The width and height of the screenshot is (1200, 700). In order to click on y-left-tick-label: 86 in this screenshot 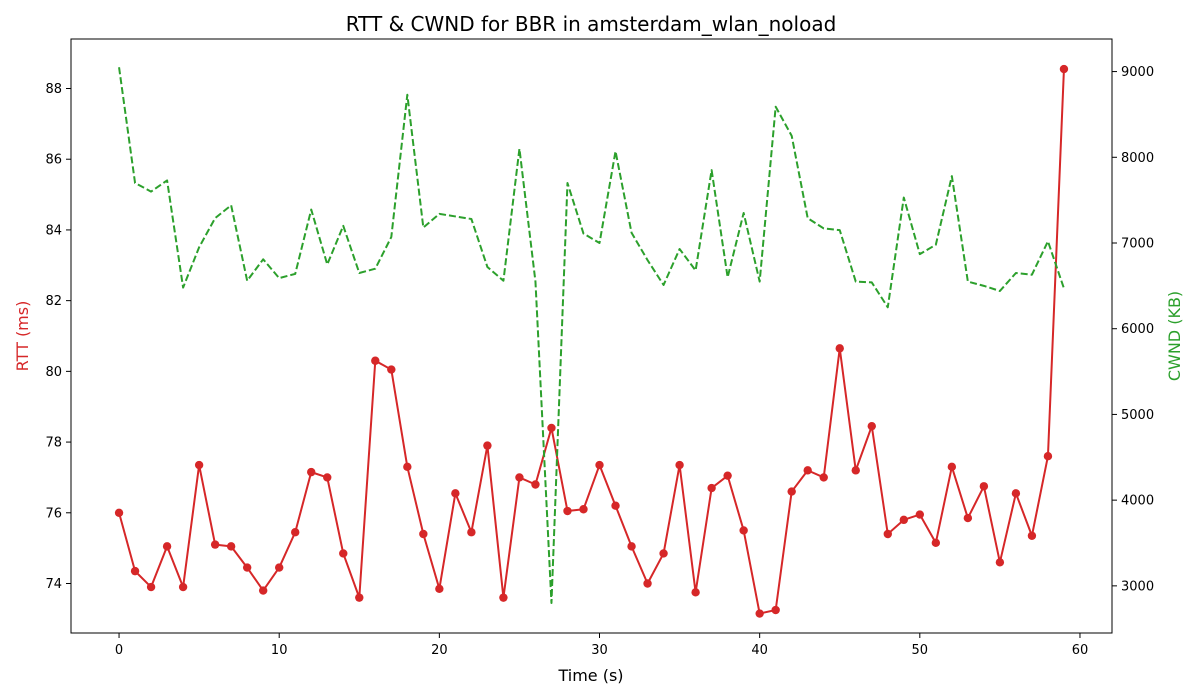, I will do `click(53, 160)`.